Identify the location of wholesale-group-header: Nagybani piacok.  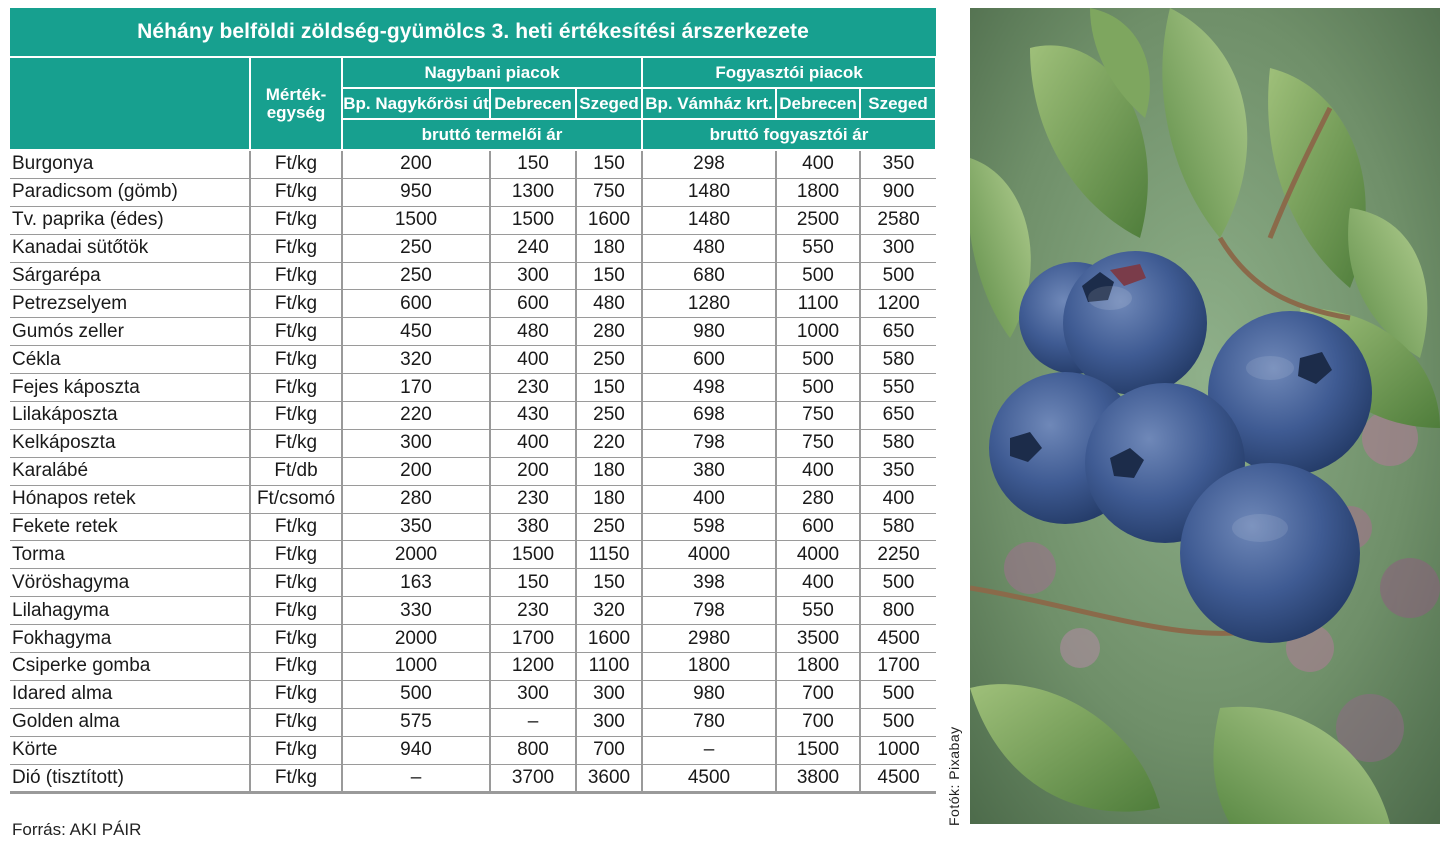
(492, 72).